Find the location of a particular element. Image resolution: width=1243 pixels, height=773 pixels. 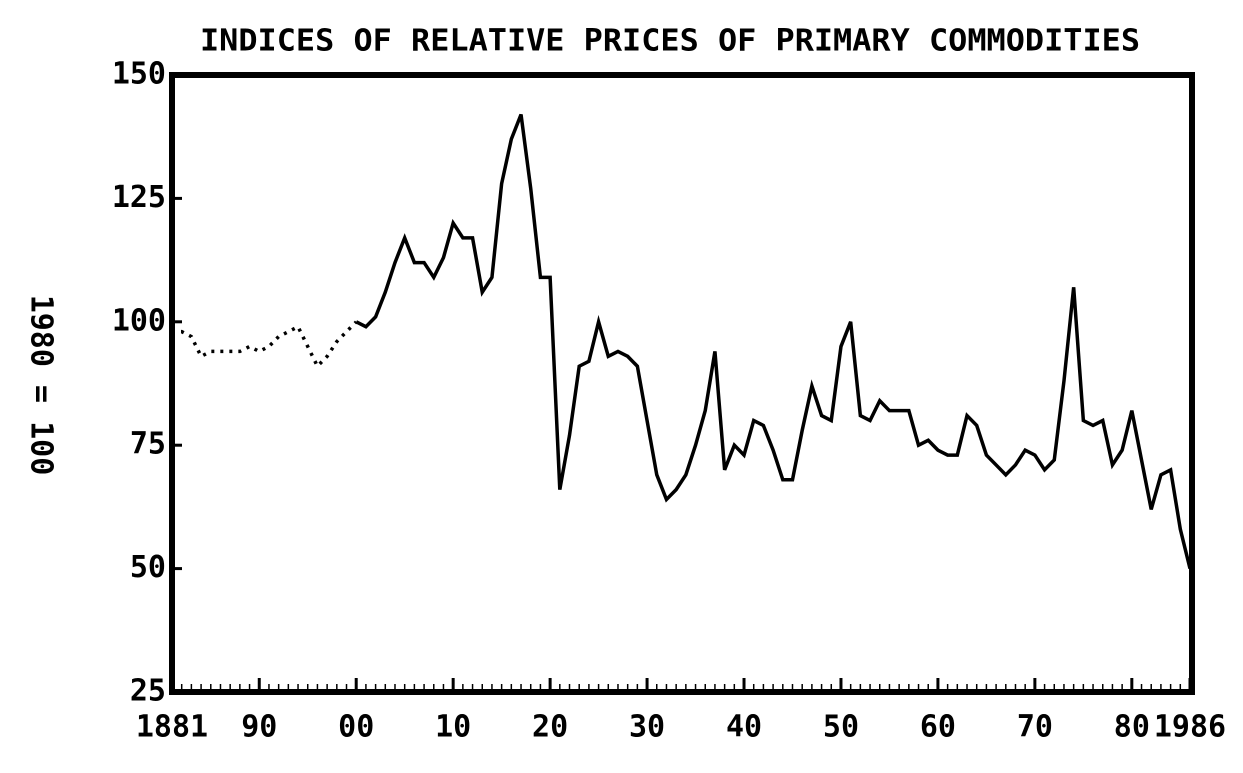

x-tick-label: 00 is located at coordinates (356, 727).